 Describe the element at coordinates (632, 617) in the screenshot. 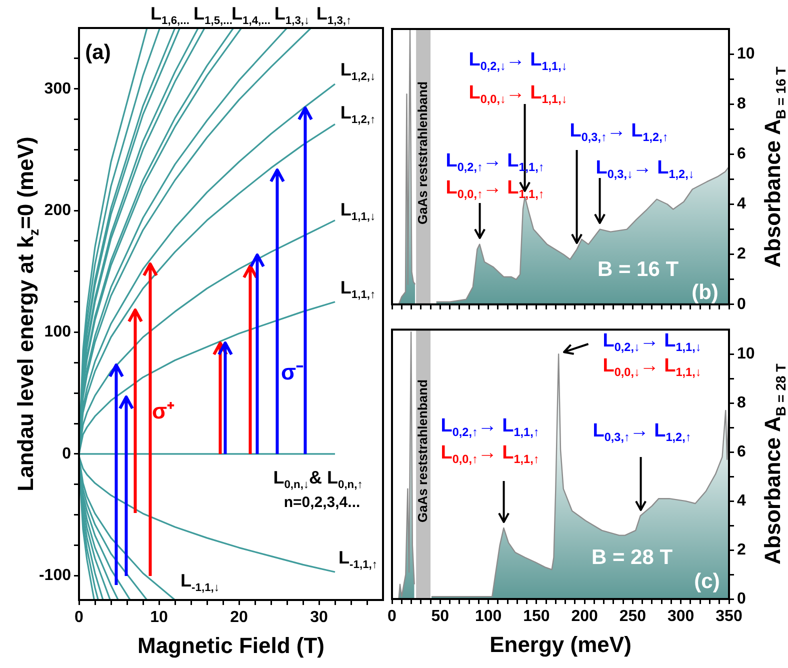

I see `x-tick-label: 250` at that location.